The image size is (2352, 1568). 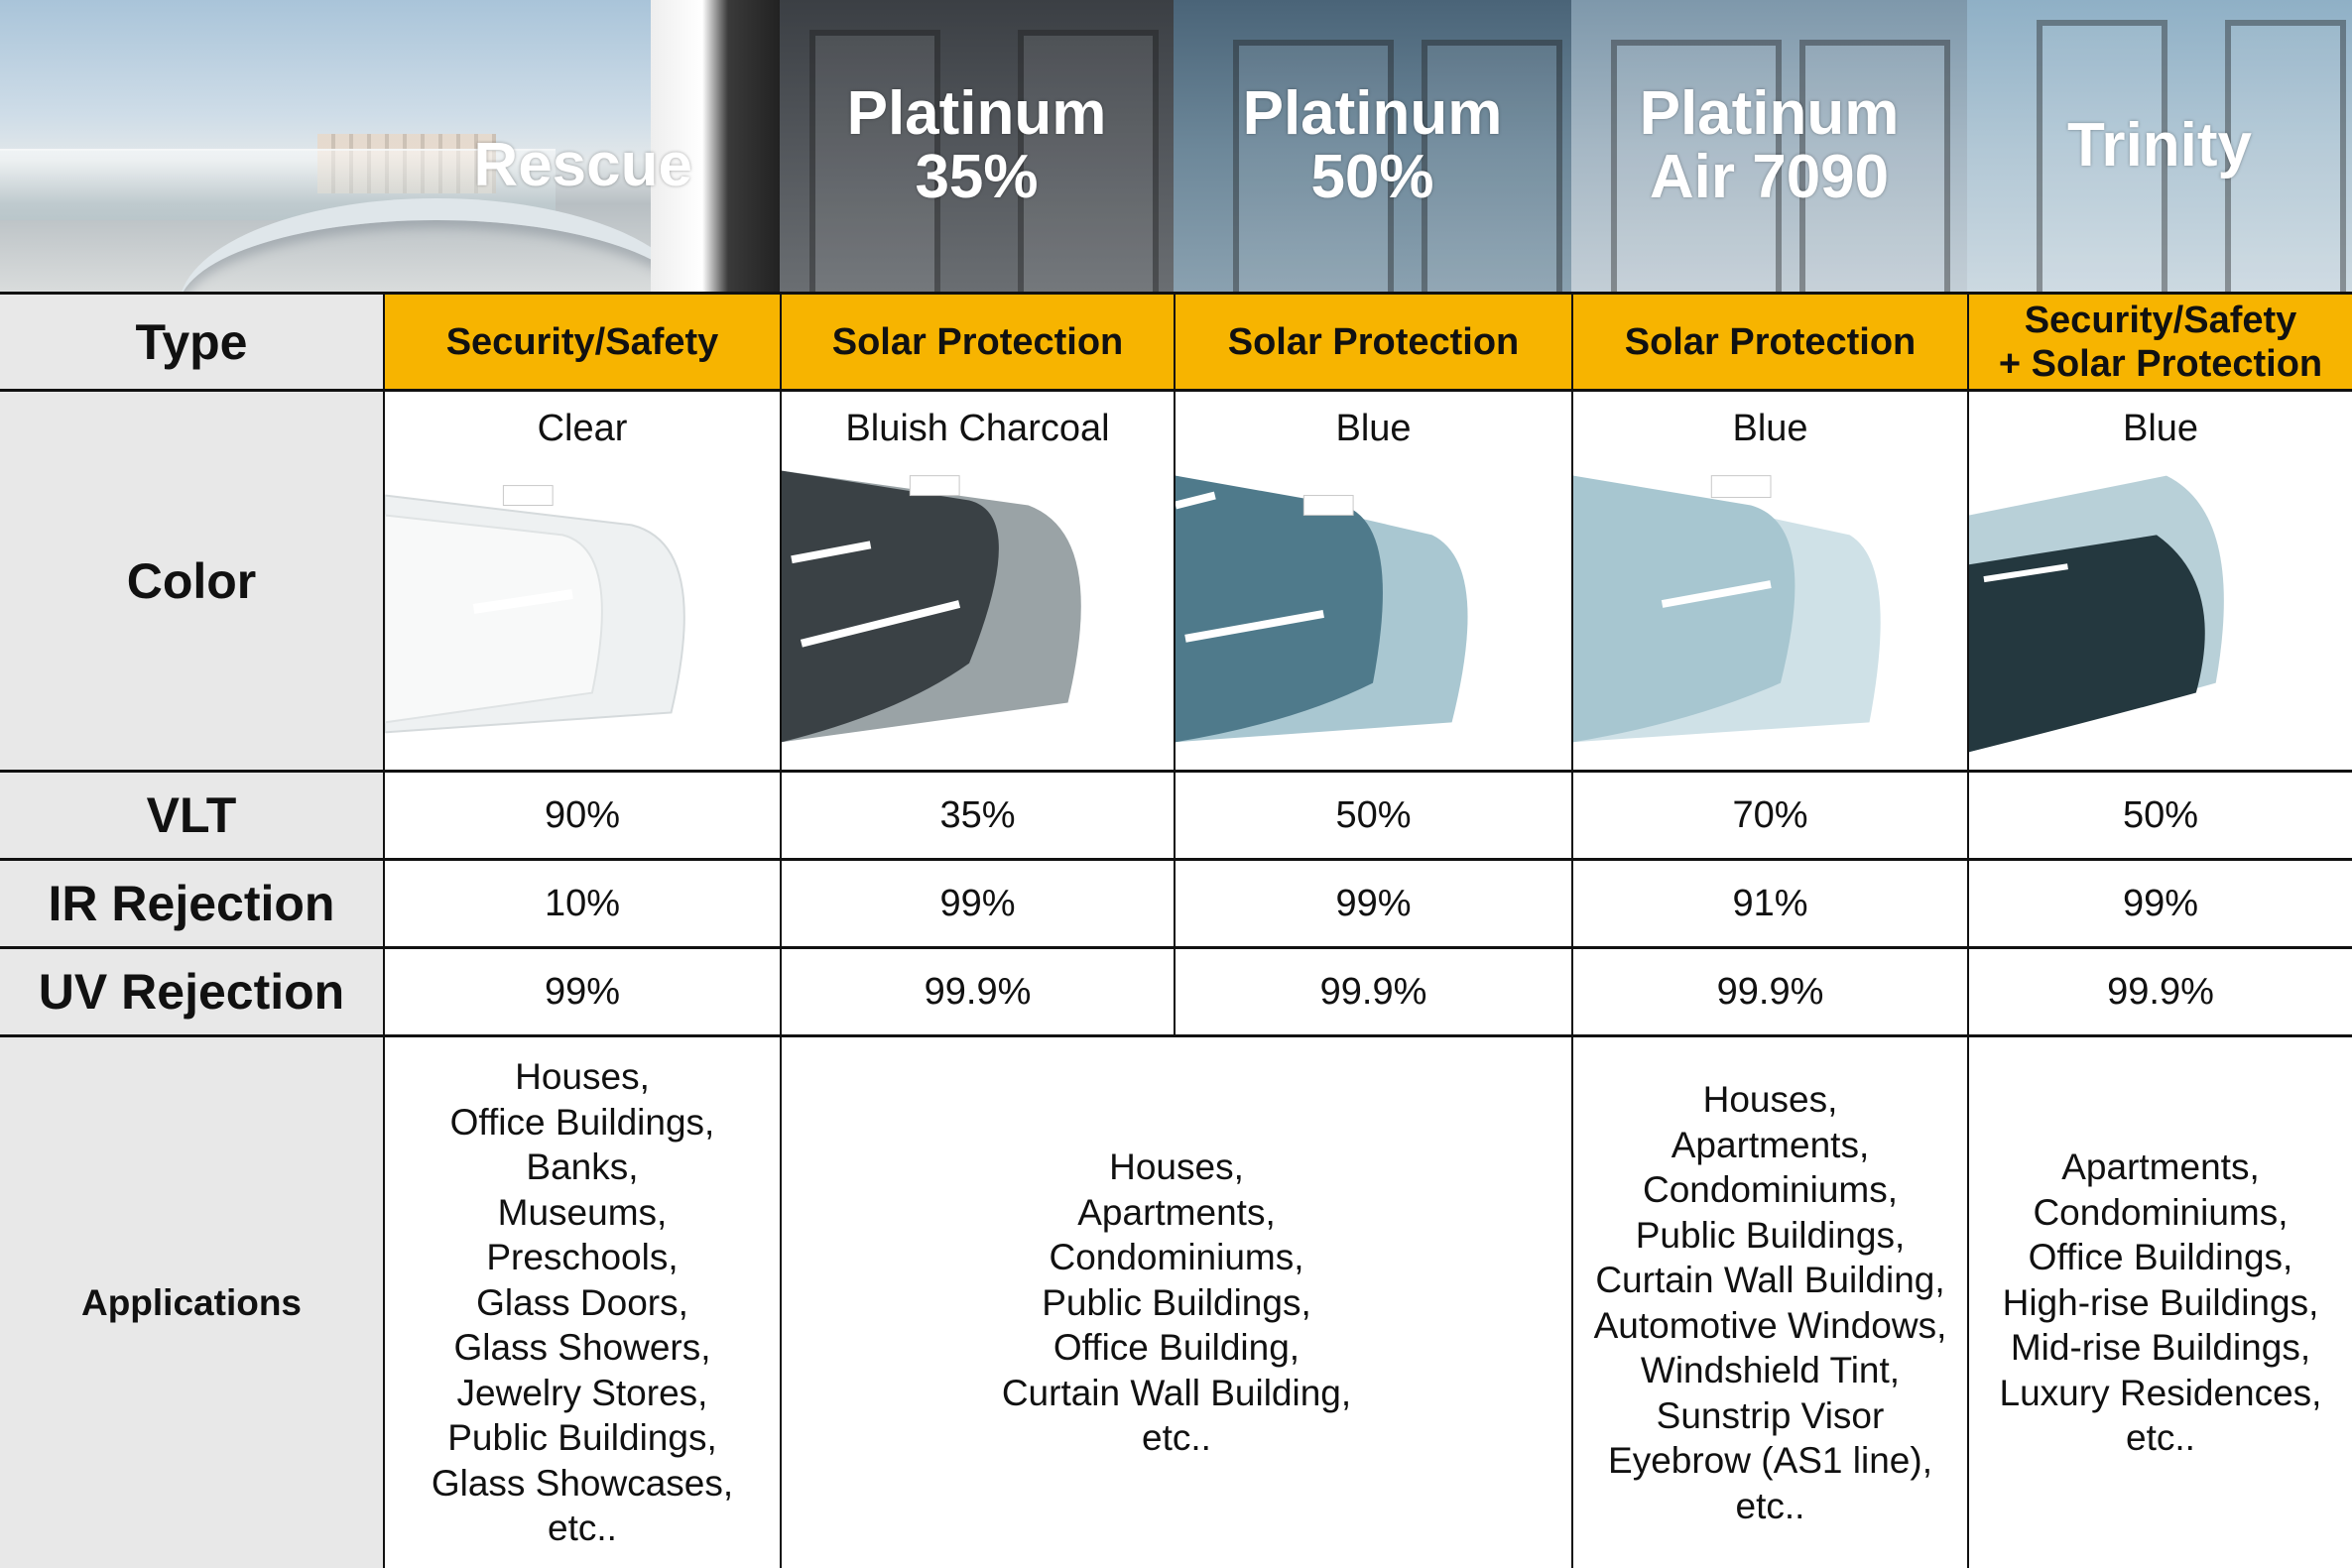 I want to click on film-sample-dark-blue-image, so click(x=2096, y=614).